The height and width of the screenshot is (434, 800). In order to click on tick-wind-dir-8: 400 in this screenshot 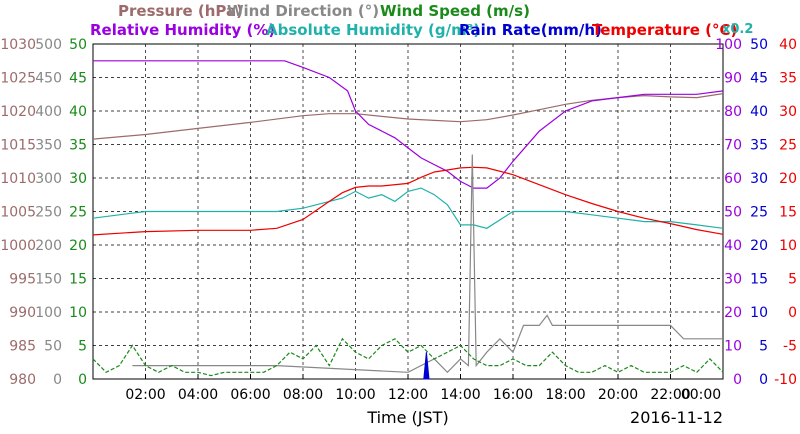, I will do `click(48, 112)`.